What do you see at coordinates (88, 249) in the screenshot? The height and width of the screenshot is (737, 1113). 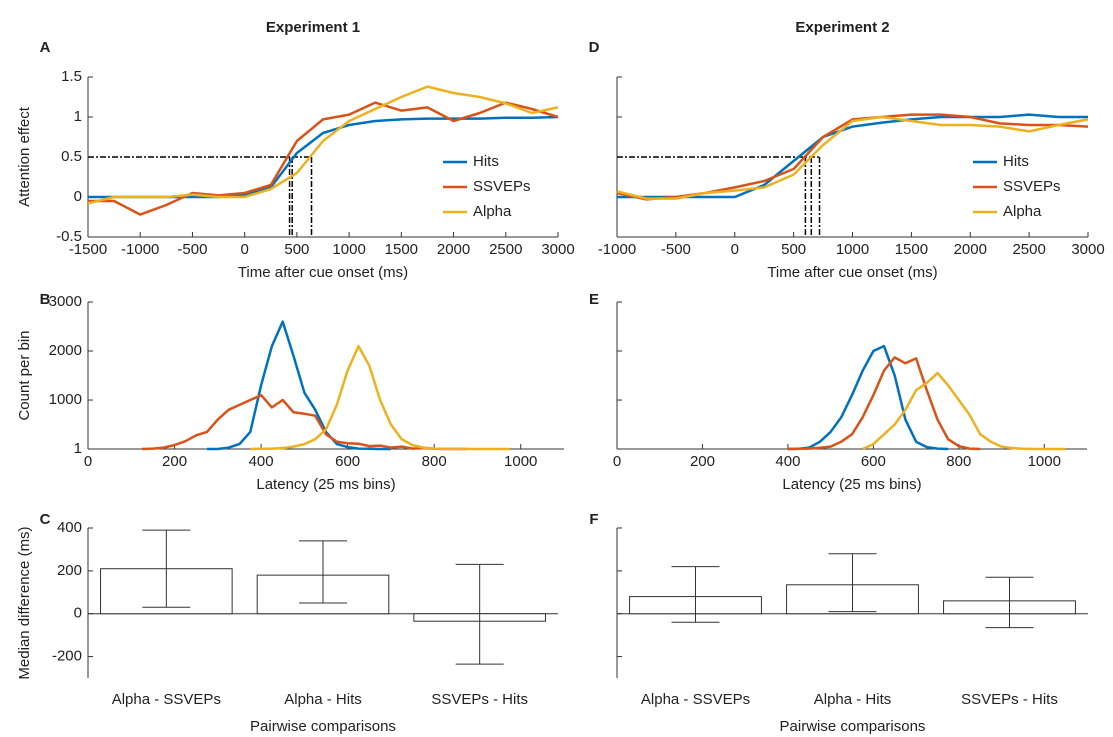 I see `x-tick-label: -1500` at bounding box center [88, 249].